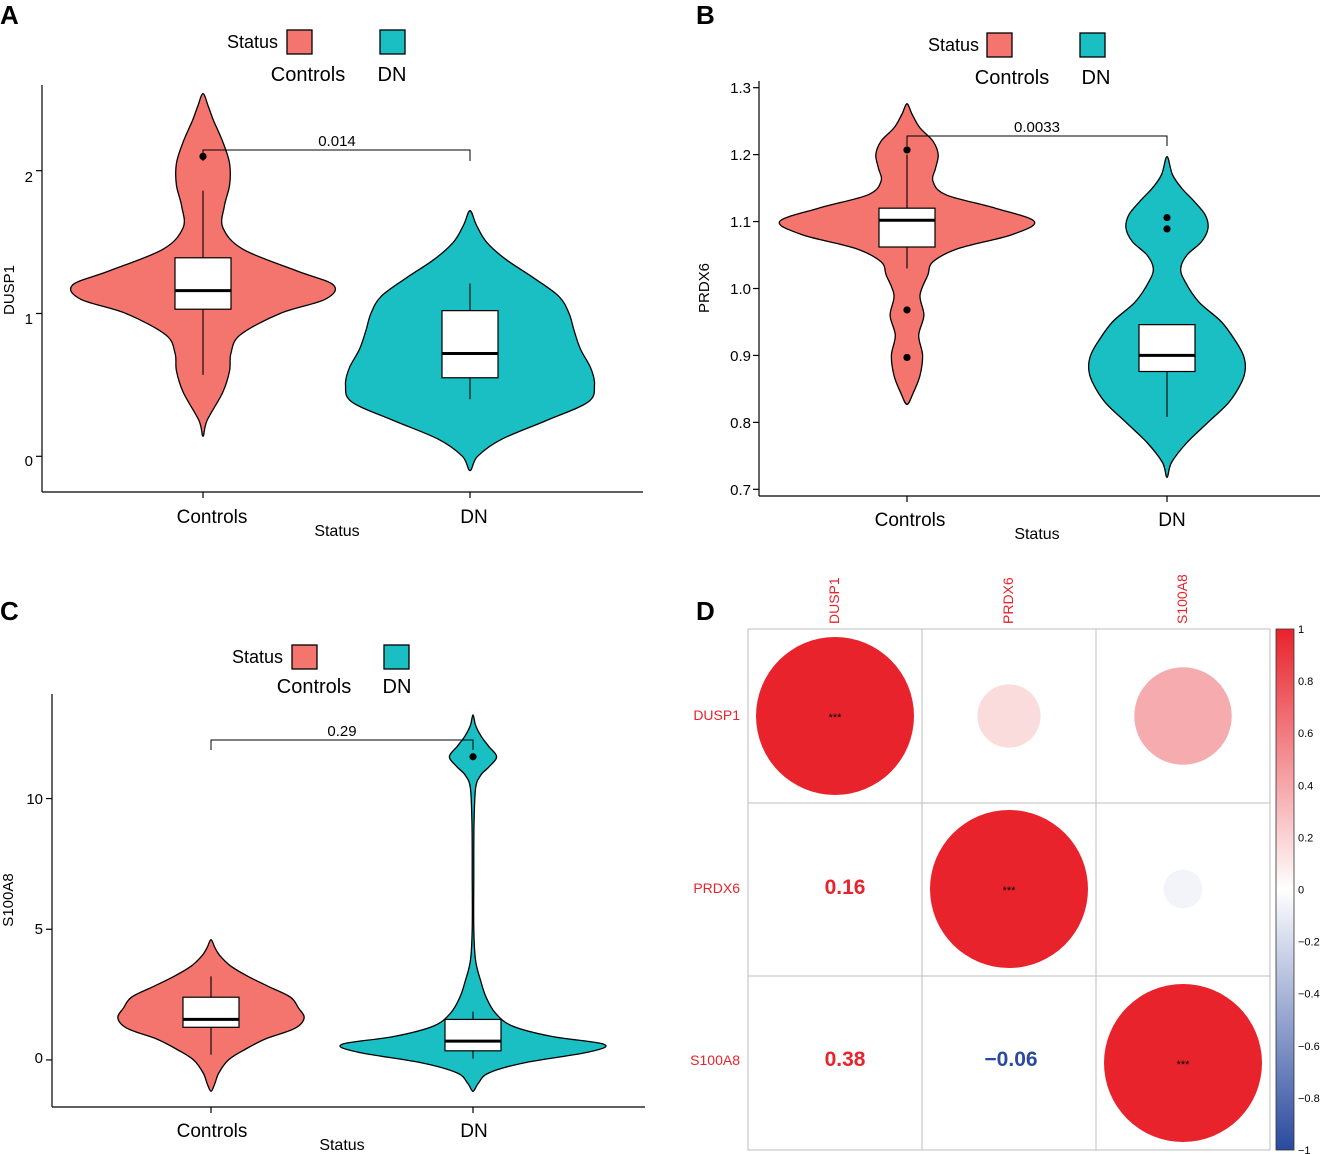 Image resolution: width=1323 pixels, height=1154 pixels. What do you see at coordinates (1309, 1099) in the screenshot?
I see `colorbar-tick-label: −0.8` at bounding box center [1309, 1099].